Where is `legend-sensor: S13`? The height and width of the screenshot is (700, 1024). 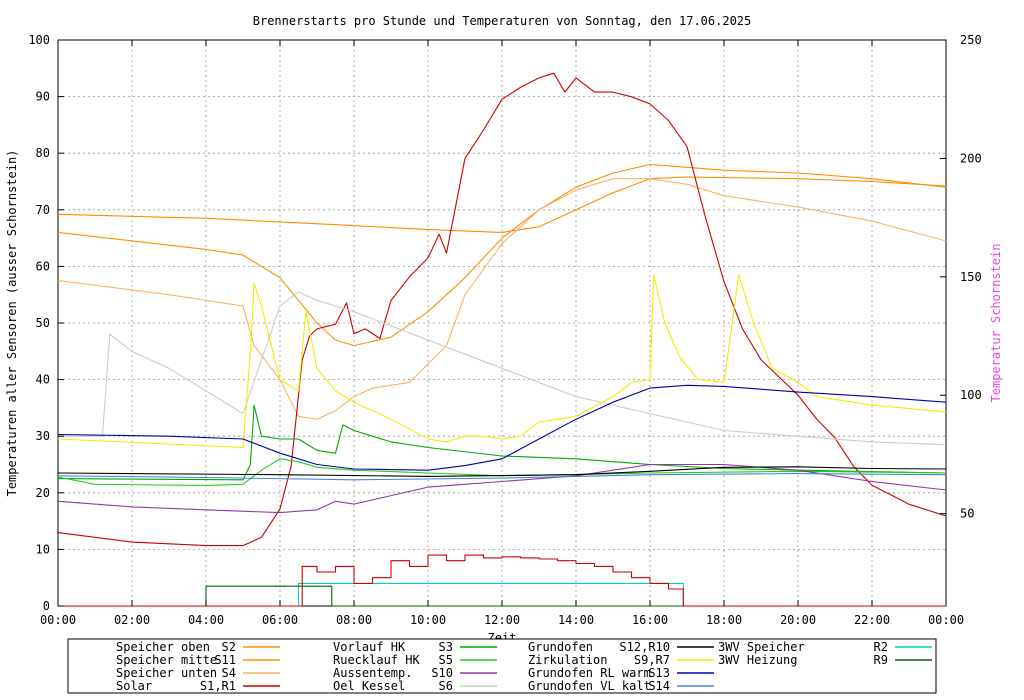
legend-sensor: S13 is located at coordinates (659, 673).